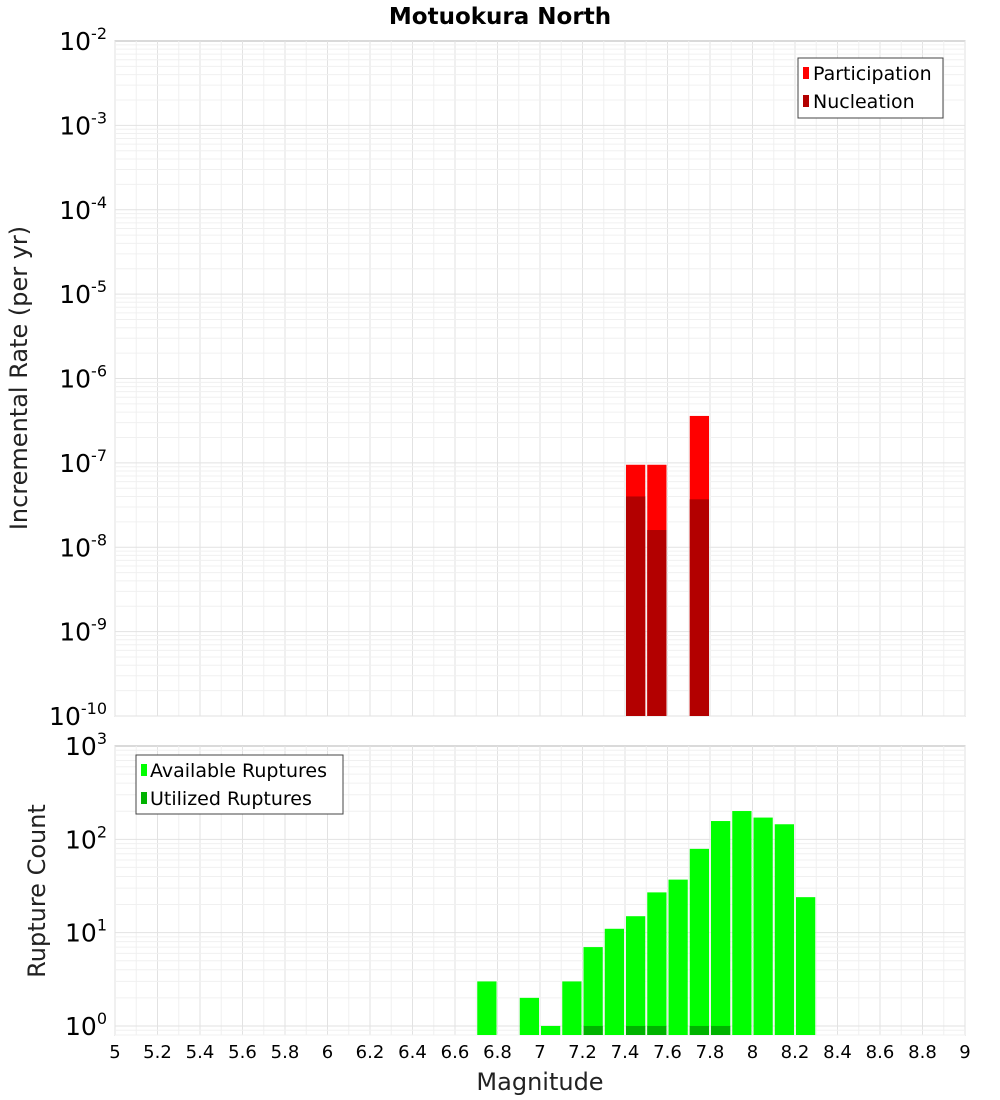 The width and height of the screenshot is (1000, 1100). Describe the element at coordinates (86, 885) in the screenshot. I see `count-y-ticks: 10⁰ 10¹ 10² 10³` at that location.